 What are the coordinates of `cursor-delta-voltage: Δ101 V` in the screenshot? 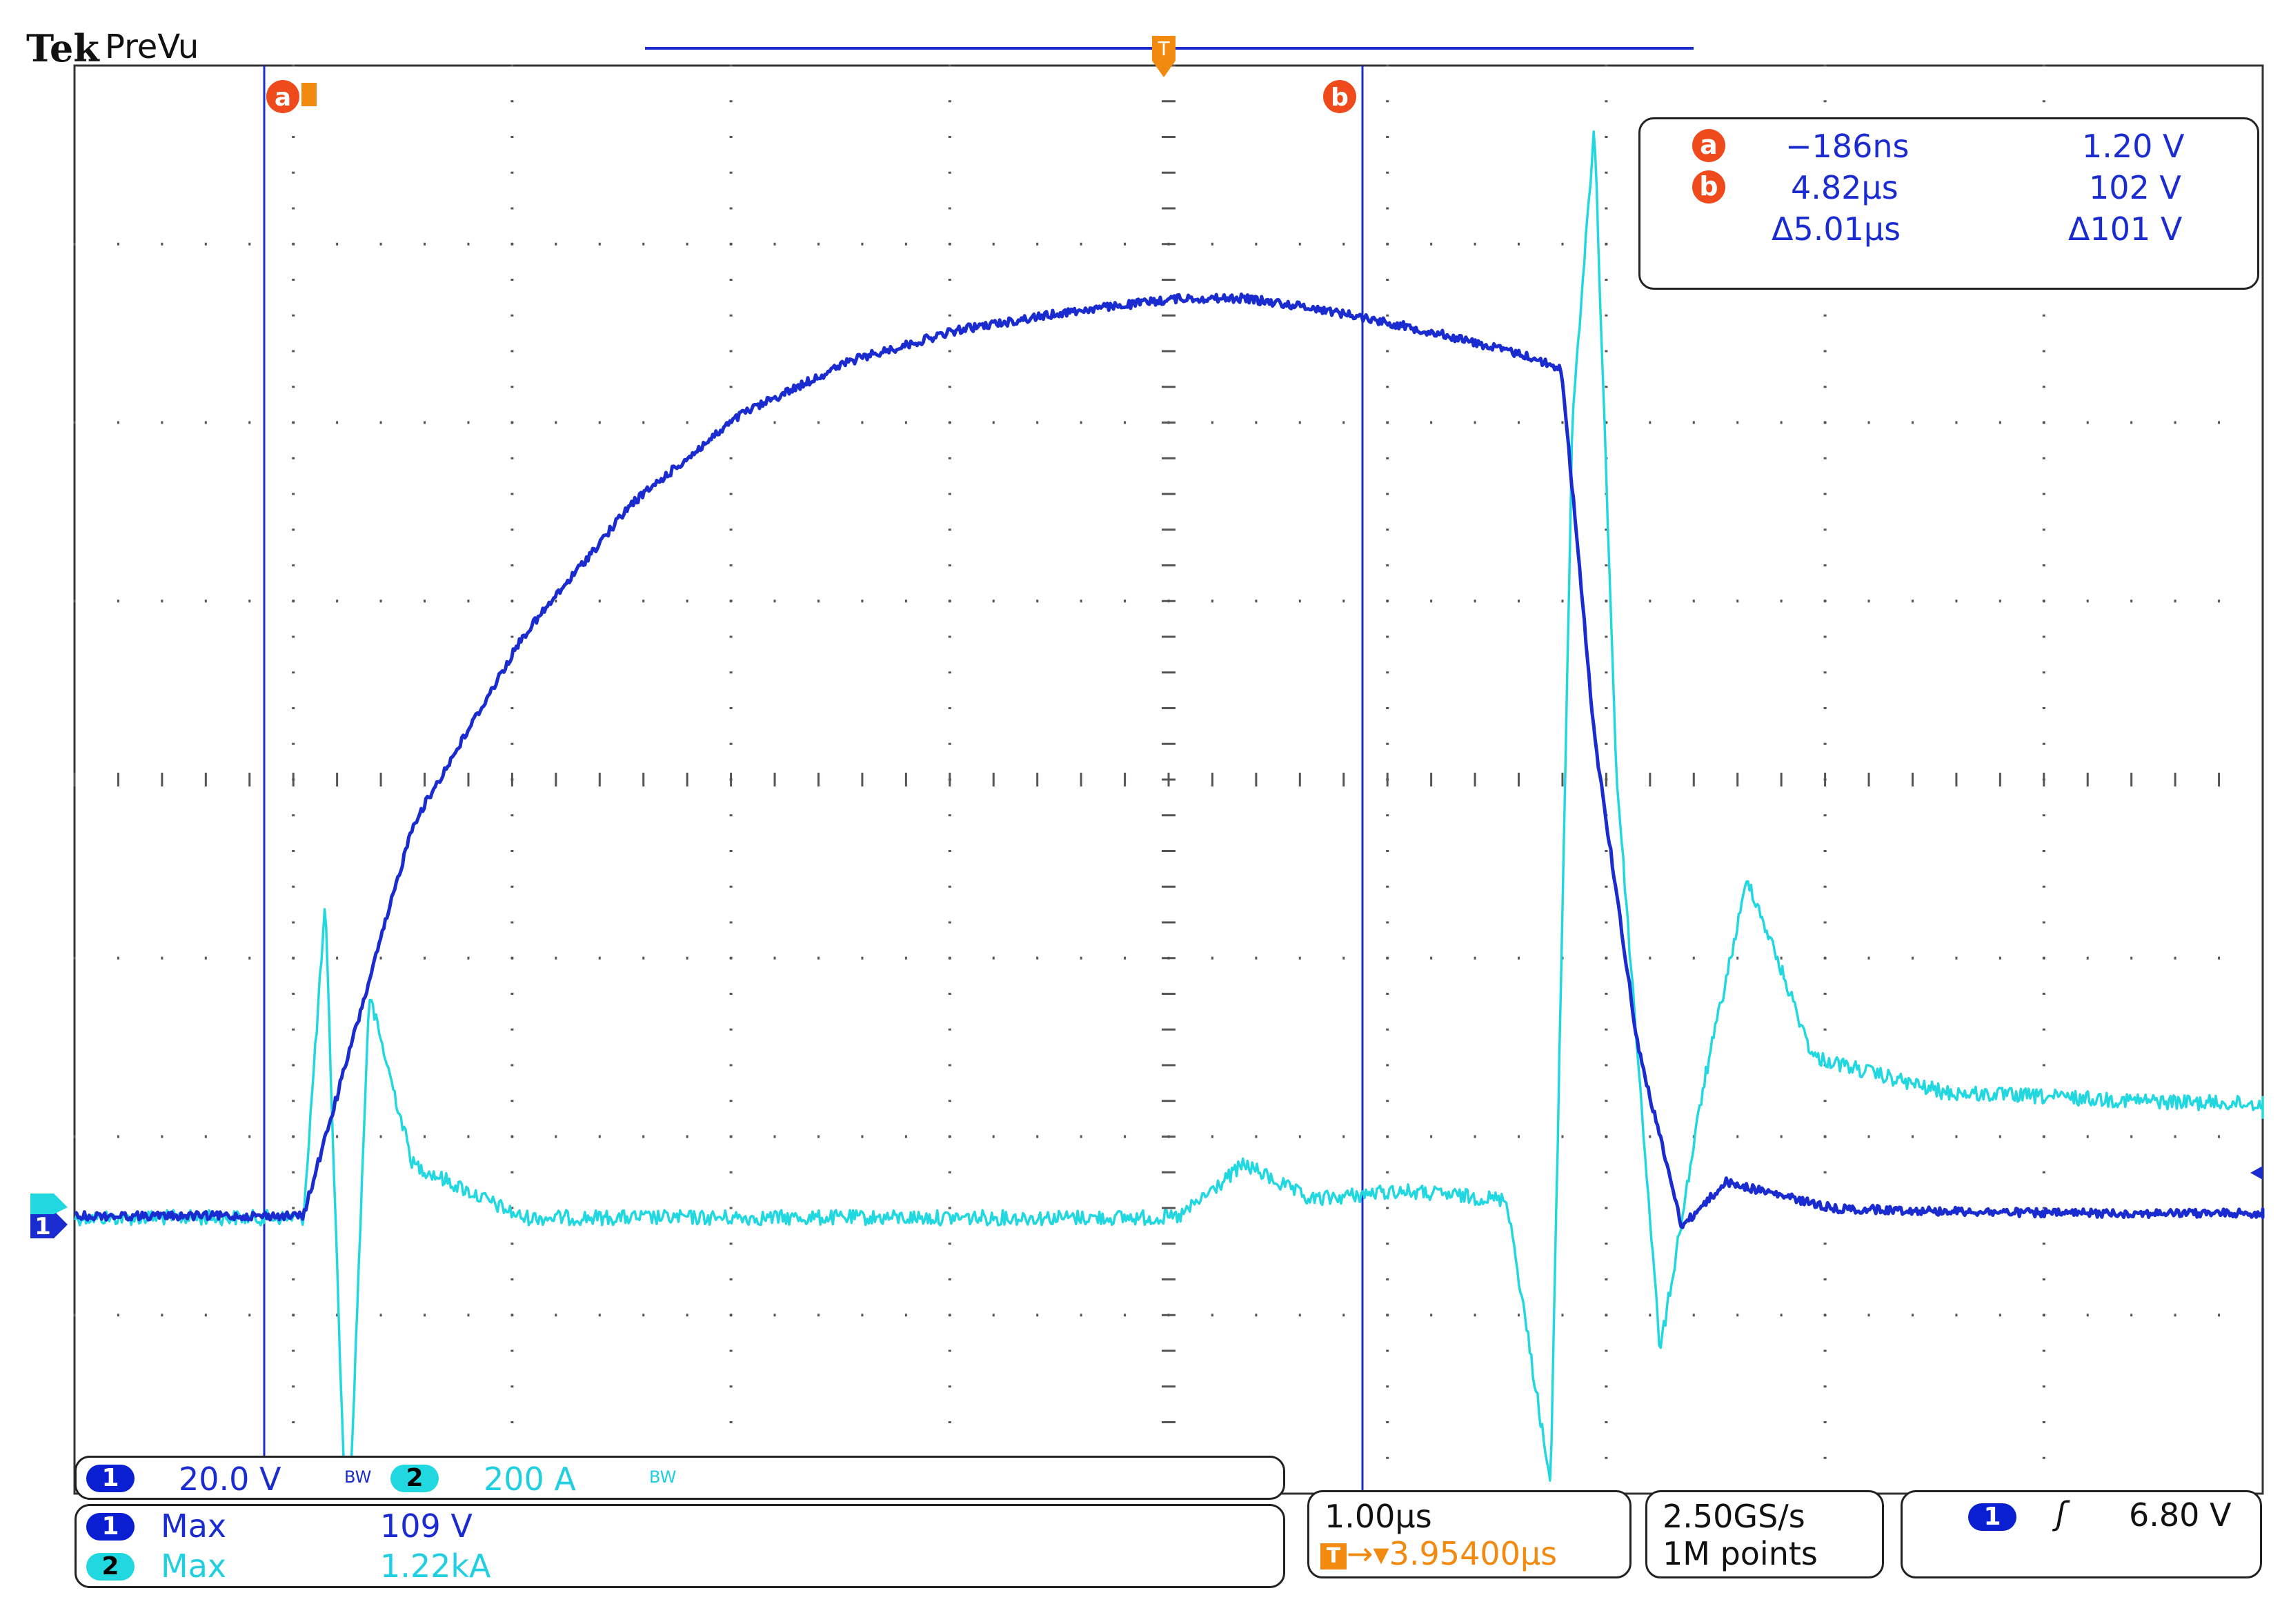 It's located at (2125, 229).